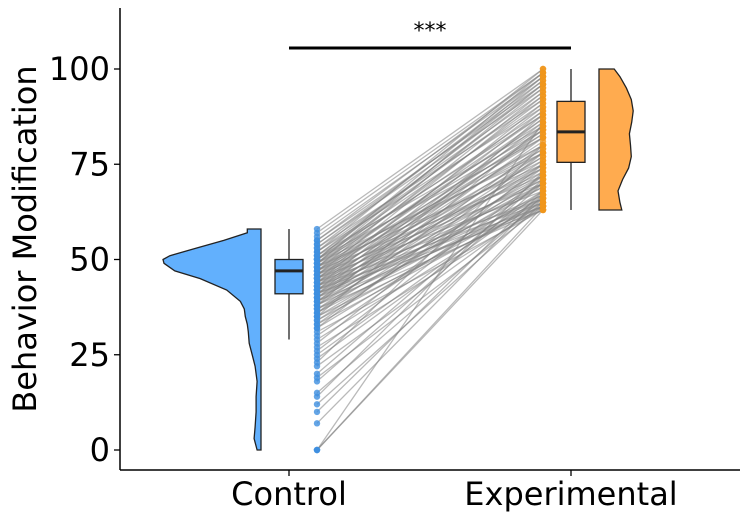 Image resolution: width=749 pixels, height=521 pixels. What do you see at coordinates (289, 276) in the screenshot?
I see `box-control` at bounding box center [289, 276].